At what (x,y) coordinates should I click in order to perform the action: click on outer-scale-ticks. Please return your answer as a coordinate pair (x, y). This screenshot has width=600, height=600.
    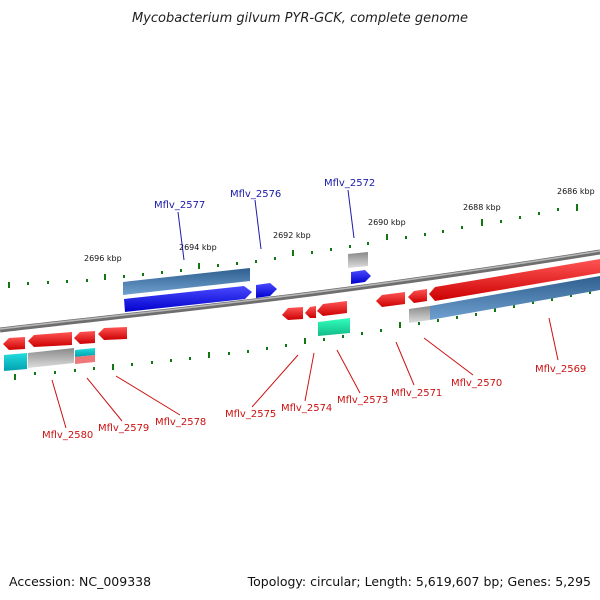
    Looking at the image, I should click on (293, 246).